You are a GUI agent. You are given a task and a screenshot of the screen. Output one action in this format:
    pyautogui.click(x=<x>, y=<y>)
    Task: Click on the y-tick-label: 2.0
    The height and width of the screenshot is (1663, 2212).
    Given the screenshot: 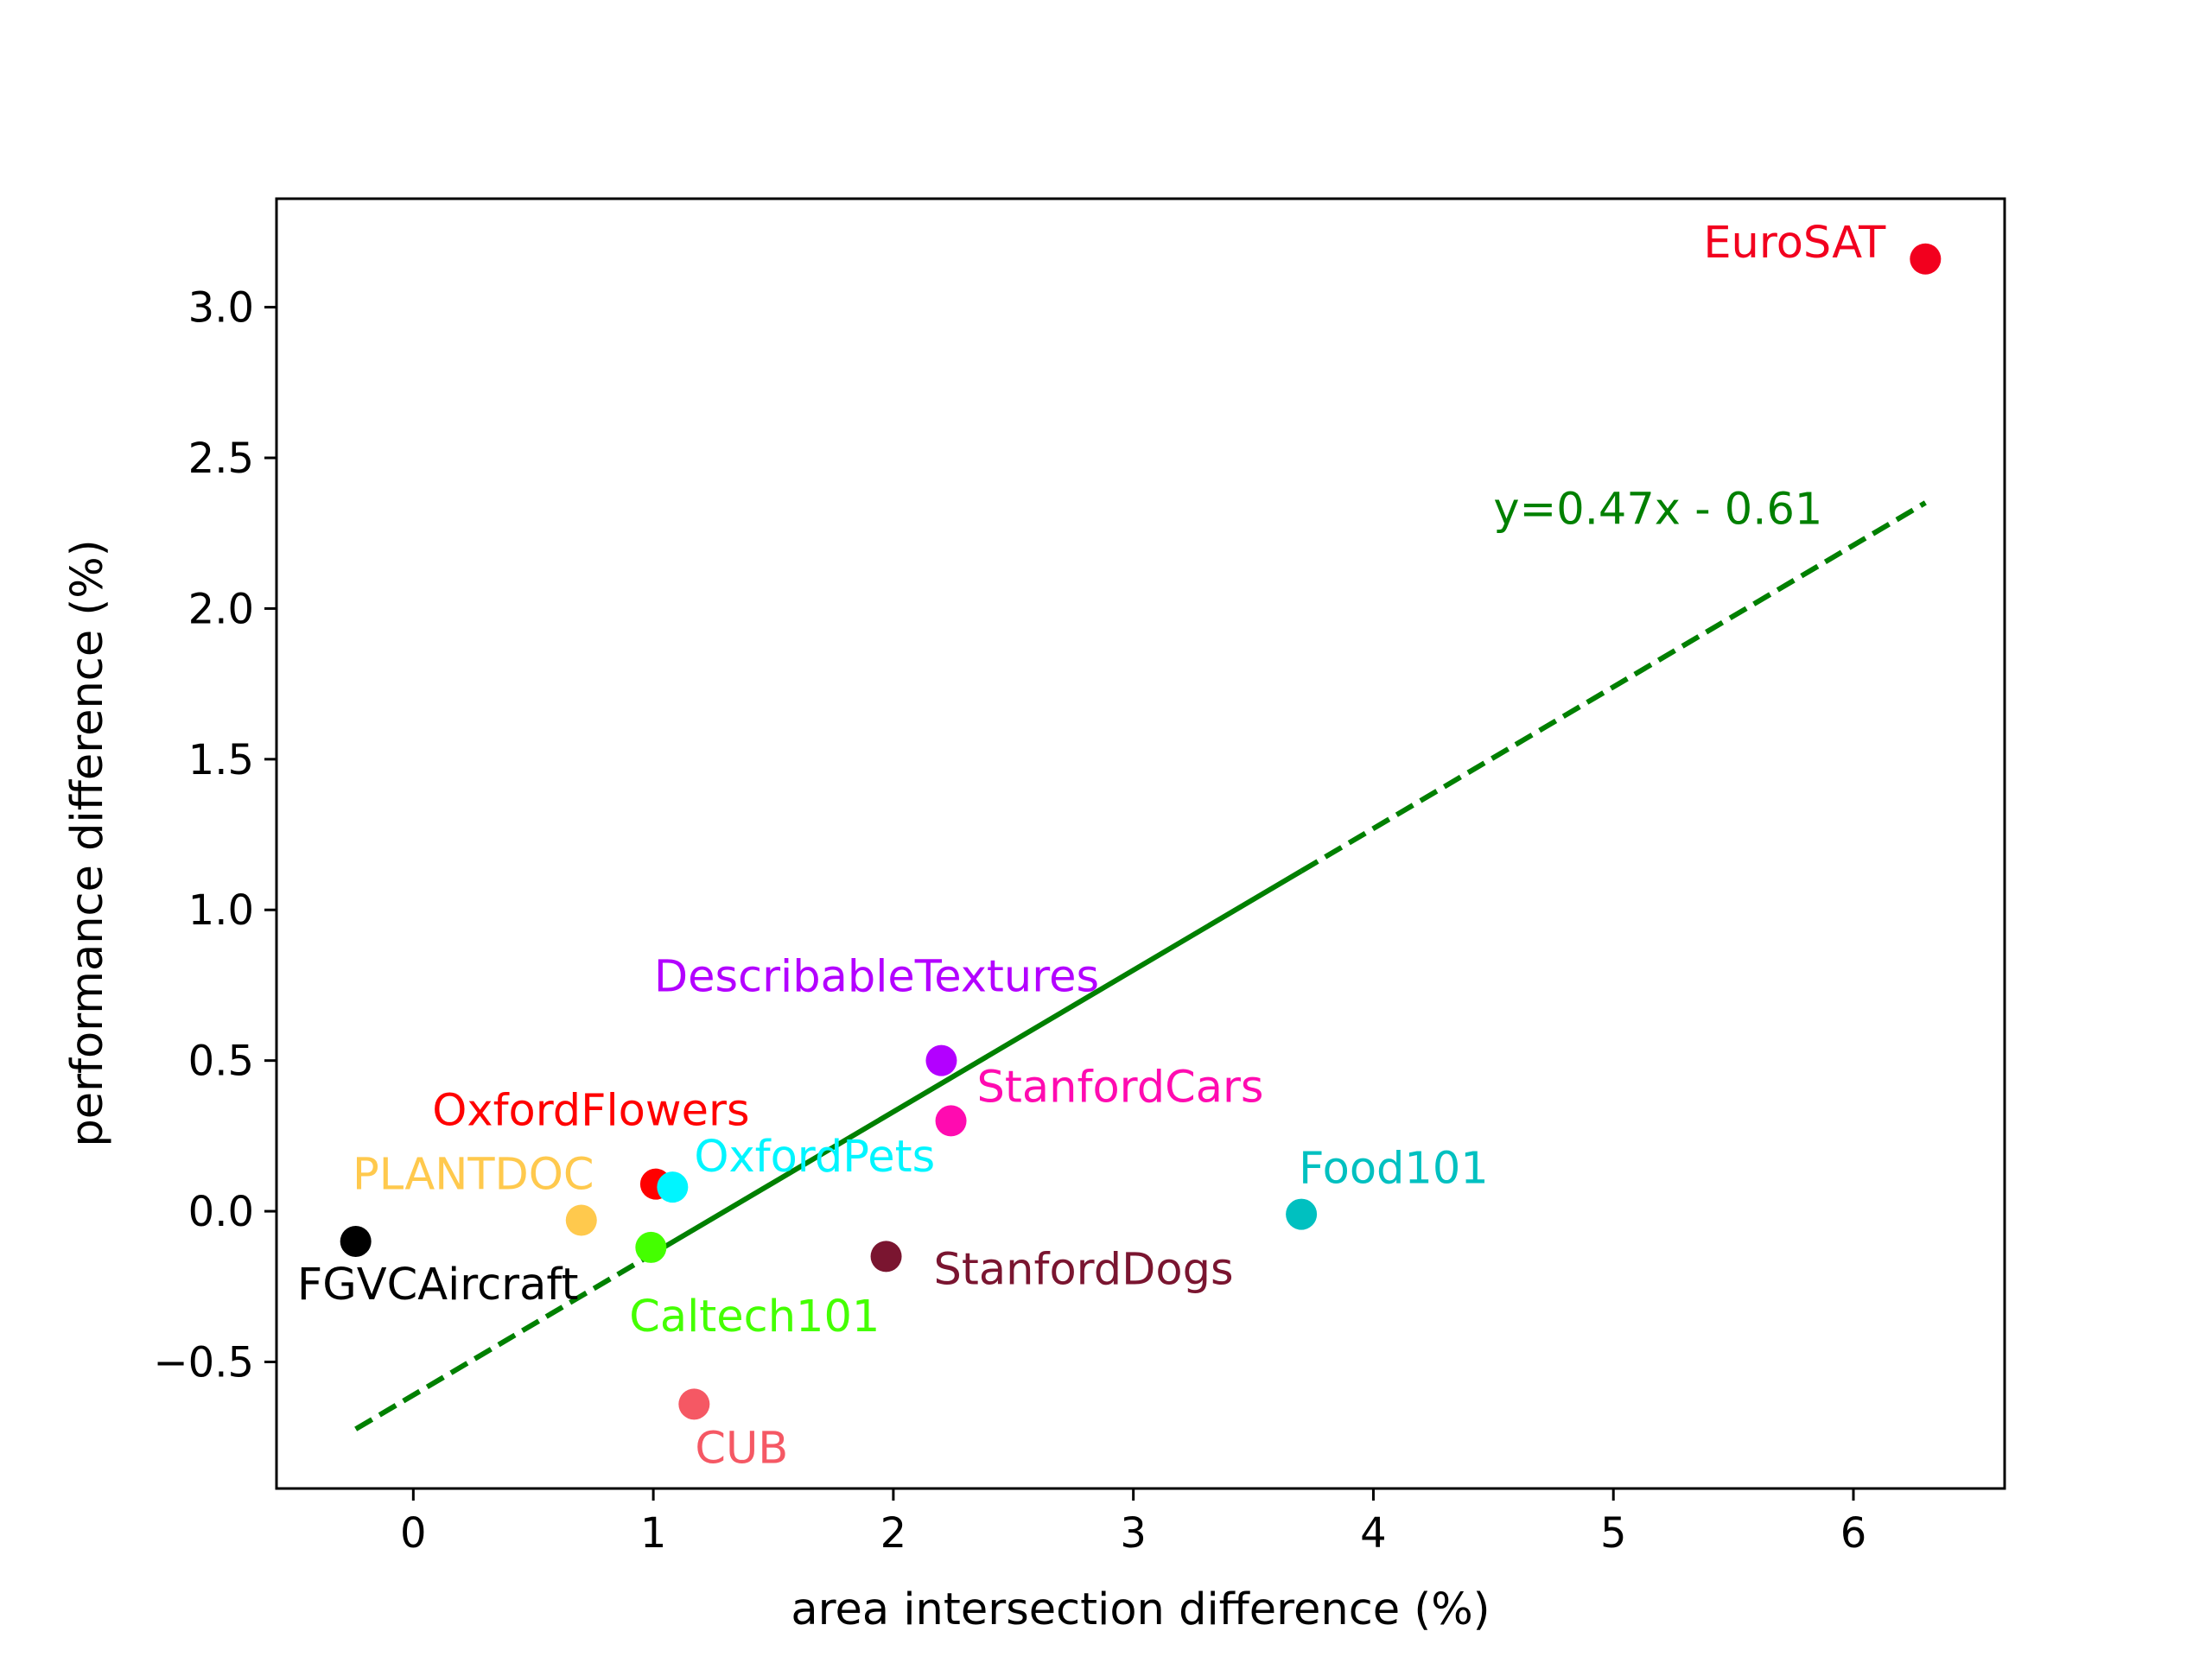 What is the action you would take?
    pyautogui.click(x=221, y=609)
    